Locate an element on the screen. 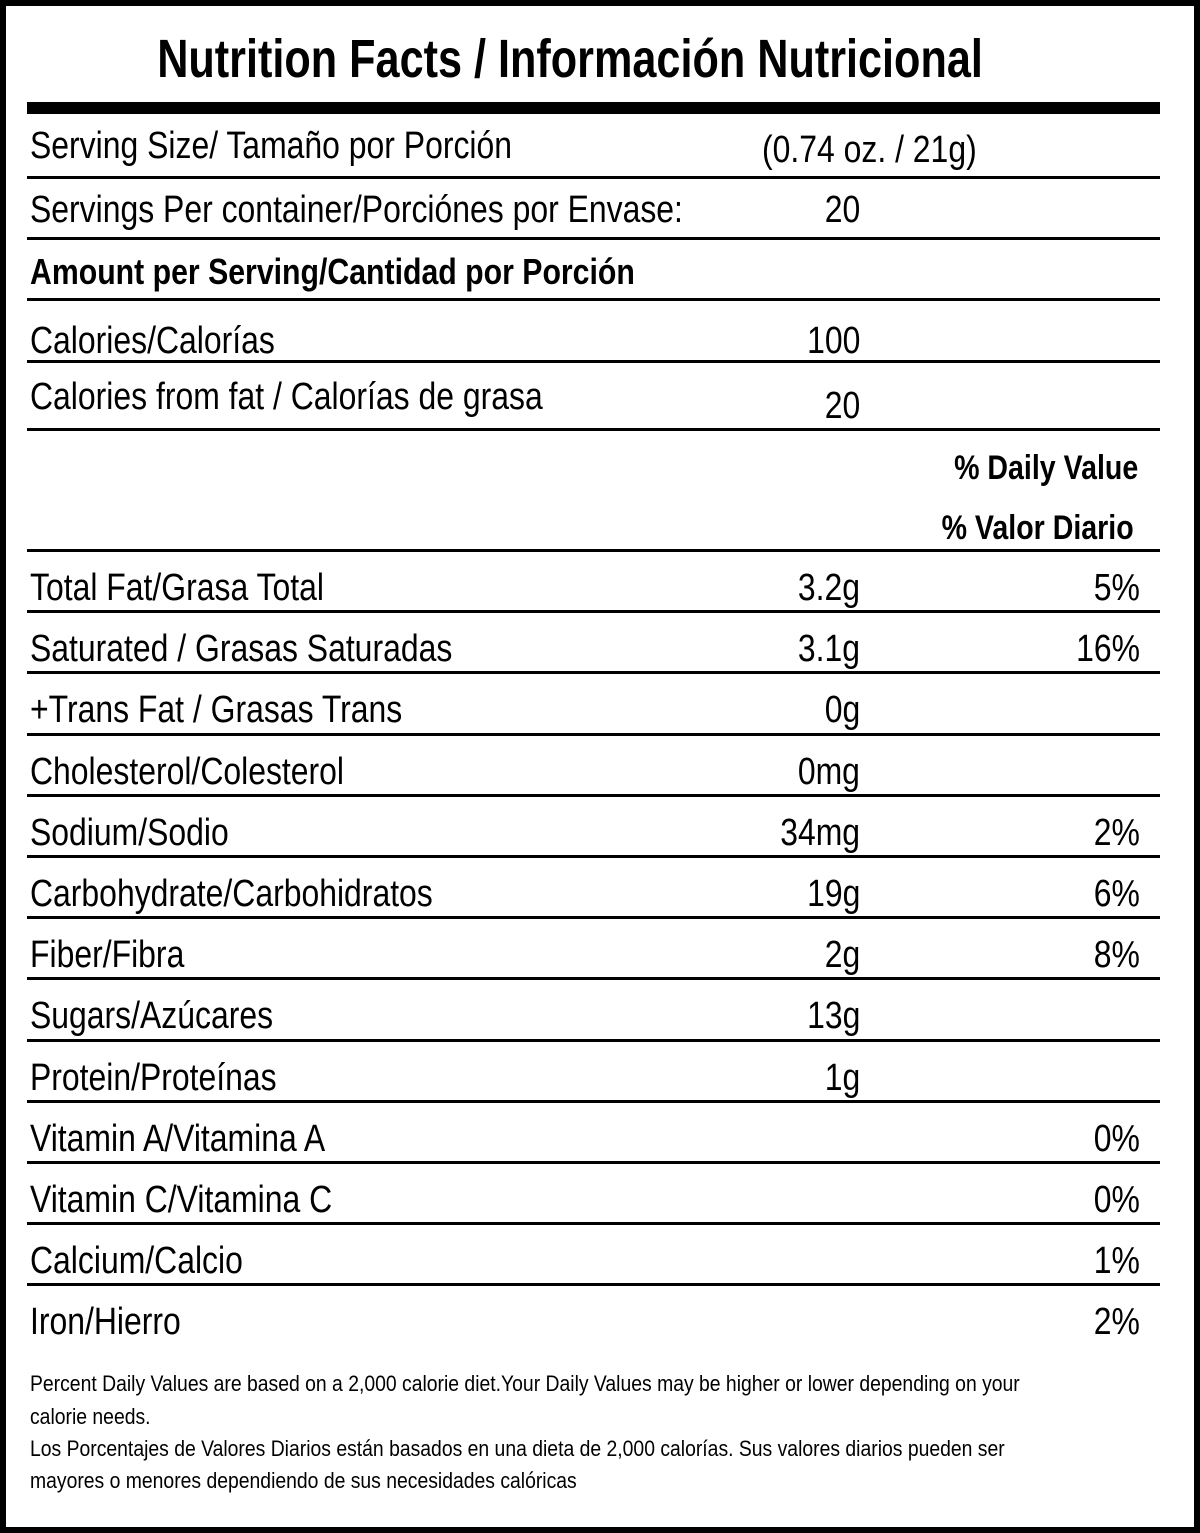  servings-per-container-value: 20 is located at coordinates (842, 210).